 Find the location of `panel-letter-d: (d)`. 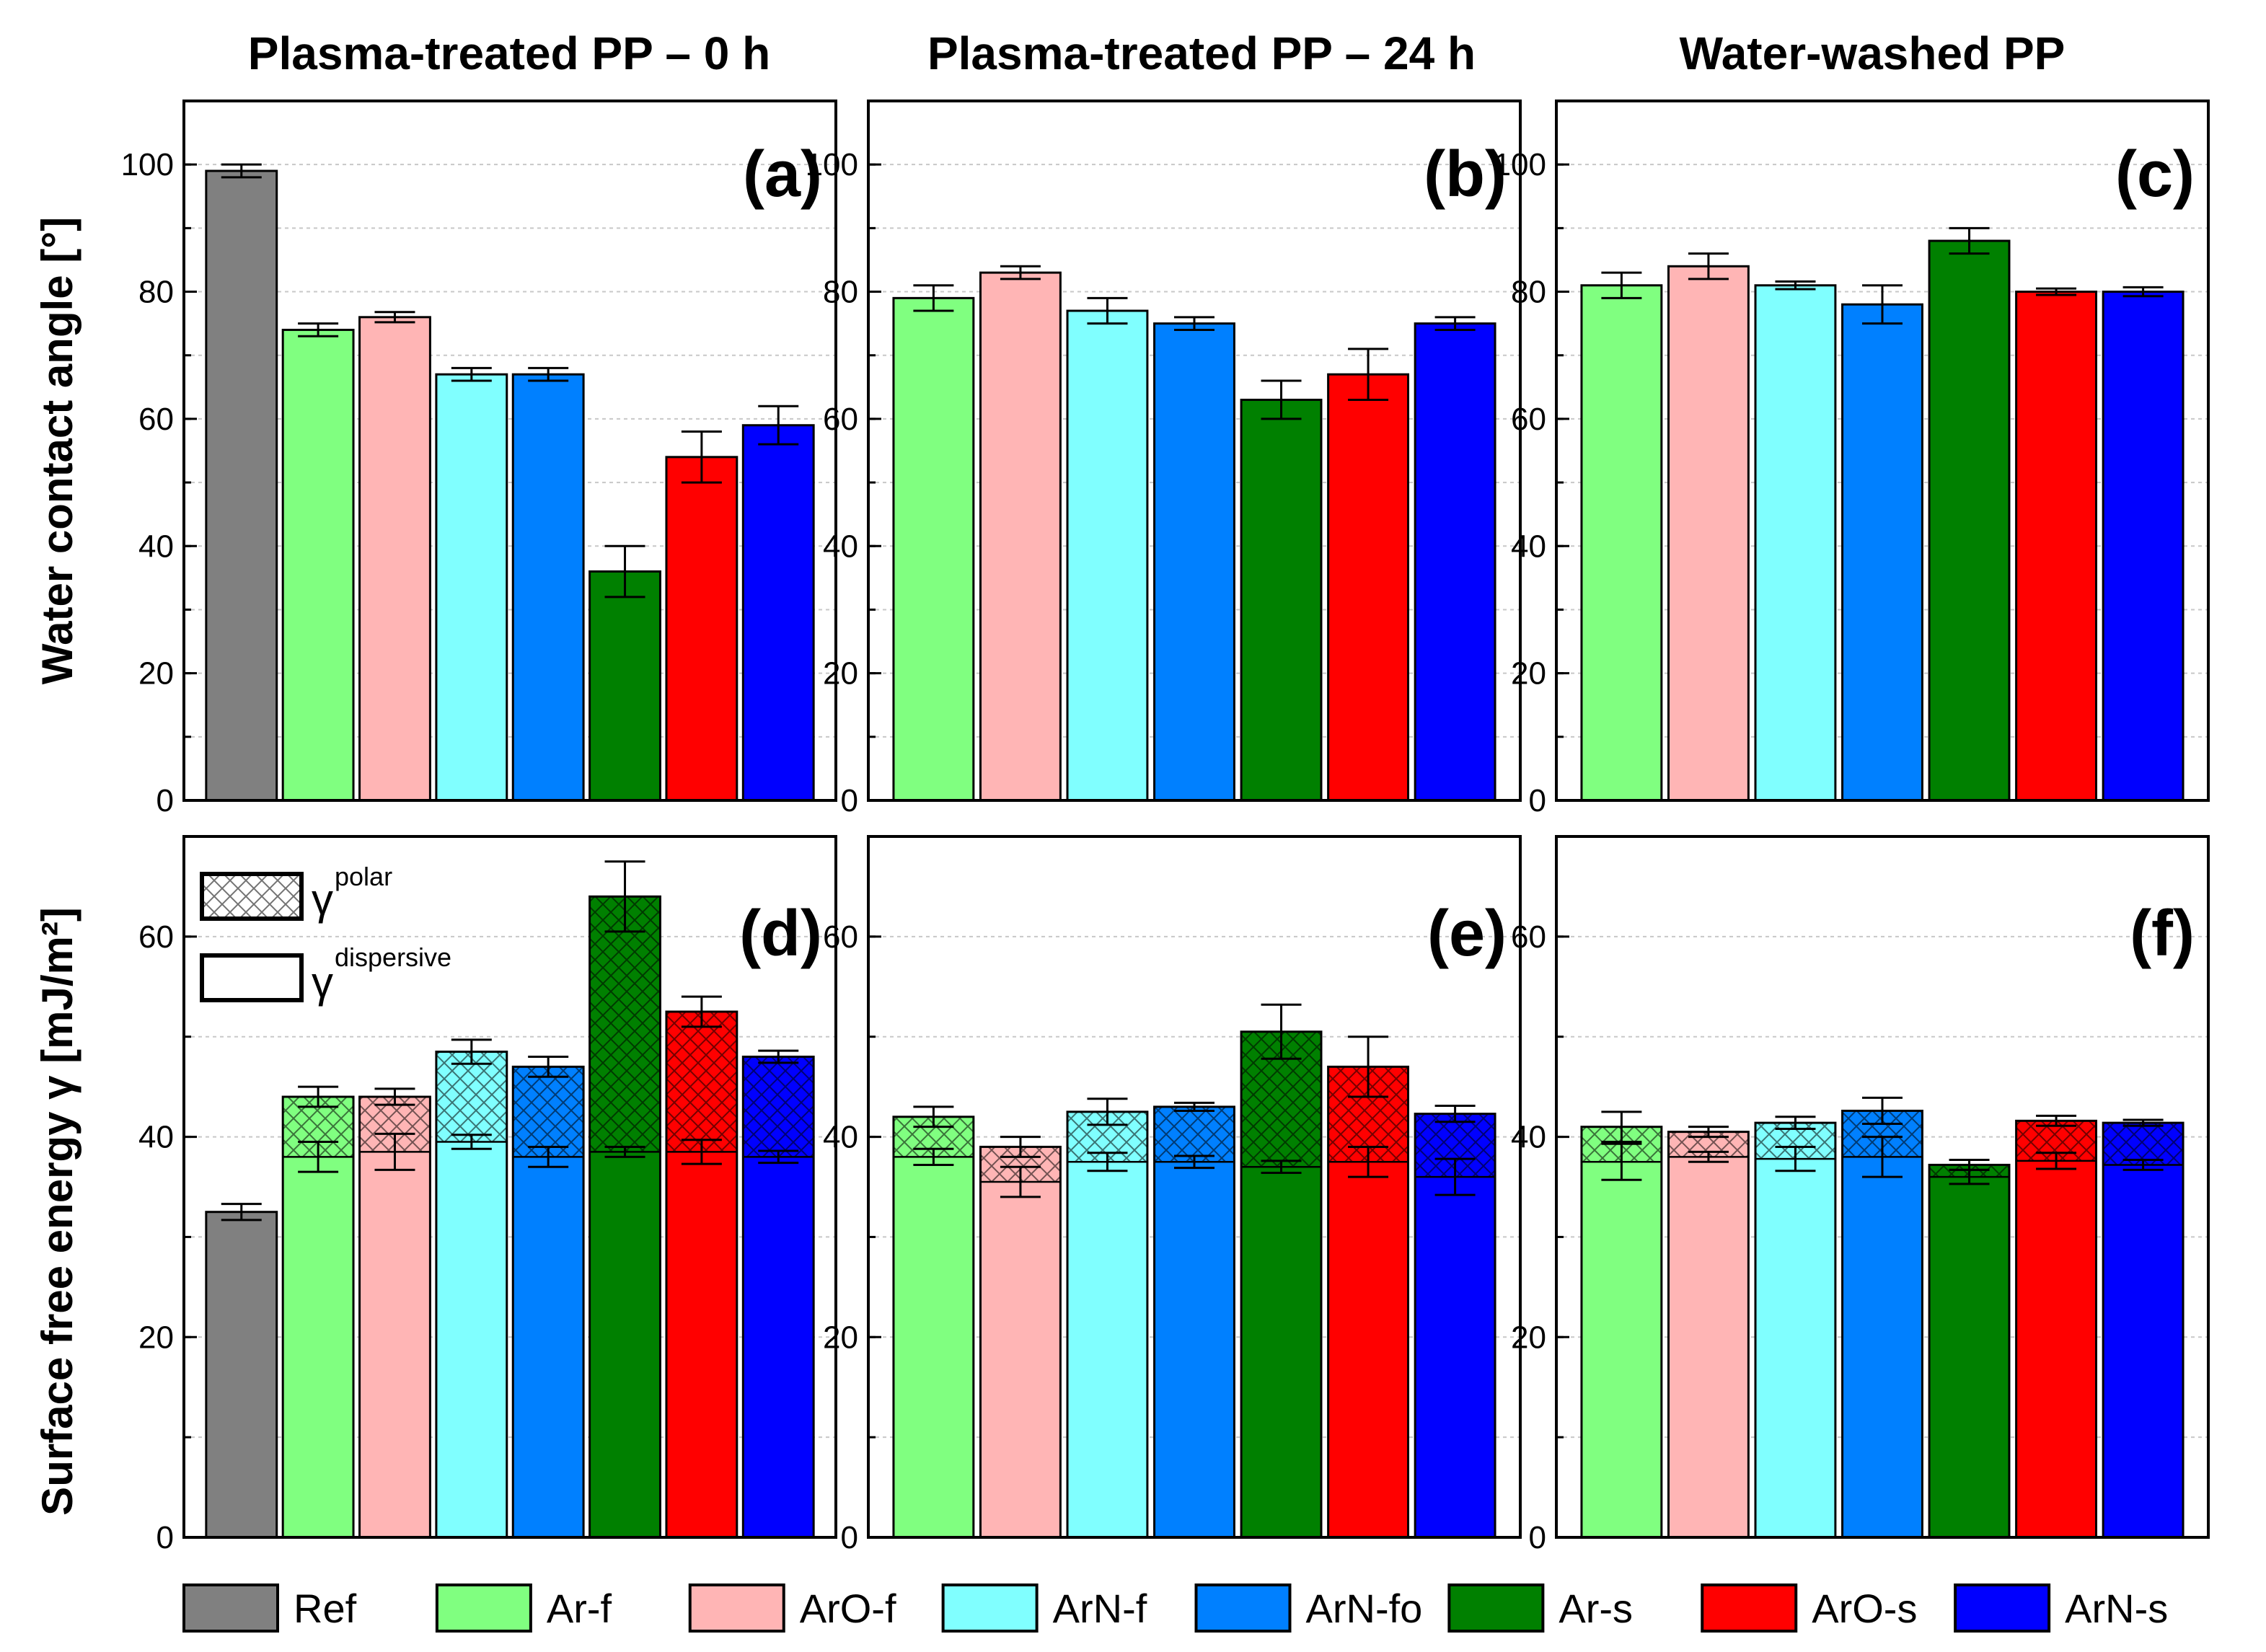

panel-letter-d: (d) is located at coordinates (780, 934).